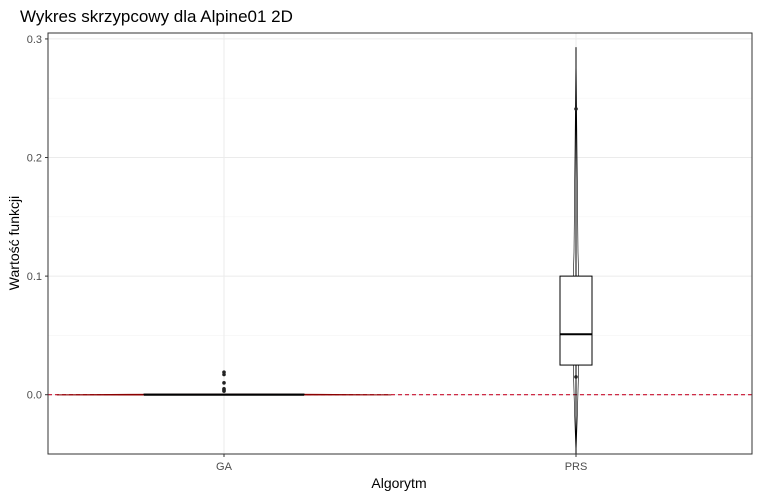  Describe the element at coordinates (14, 243) in the screenshot. I see `y-axis-title: Wartość funkcji` at that location.